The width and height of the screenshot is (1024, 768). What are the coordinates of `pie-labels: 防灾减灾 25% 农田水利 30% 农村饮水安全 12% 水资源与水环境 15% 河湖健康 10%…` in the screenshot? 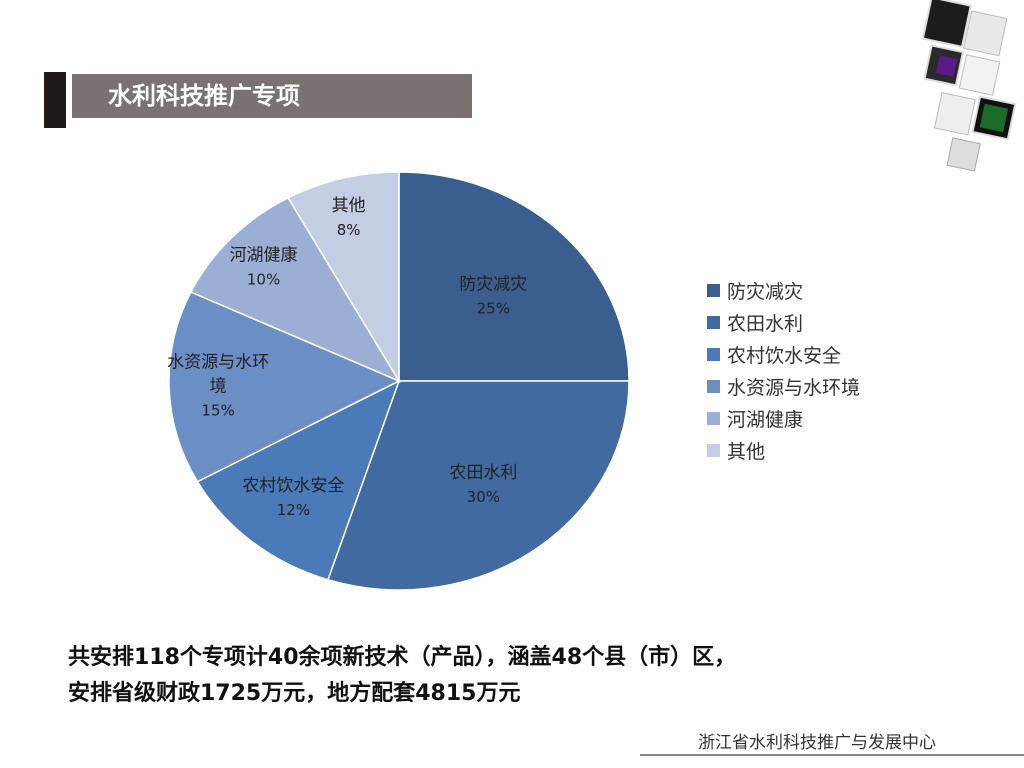 It's located at (347, 357).